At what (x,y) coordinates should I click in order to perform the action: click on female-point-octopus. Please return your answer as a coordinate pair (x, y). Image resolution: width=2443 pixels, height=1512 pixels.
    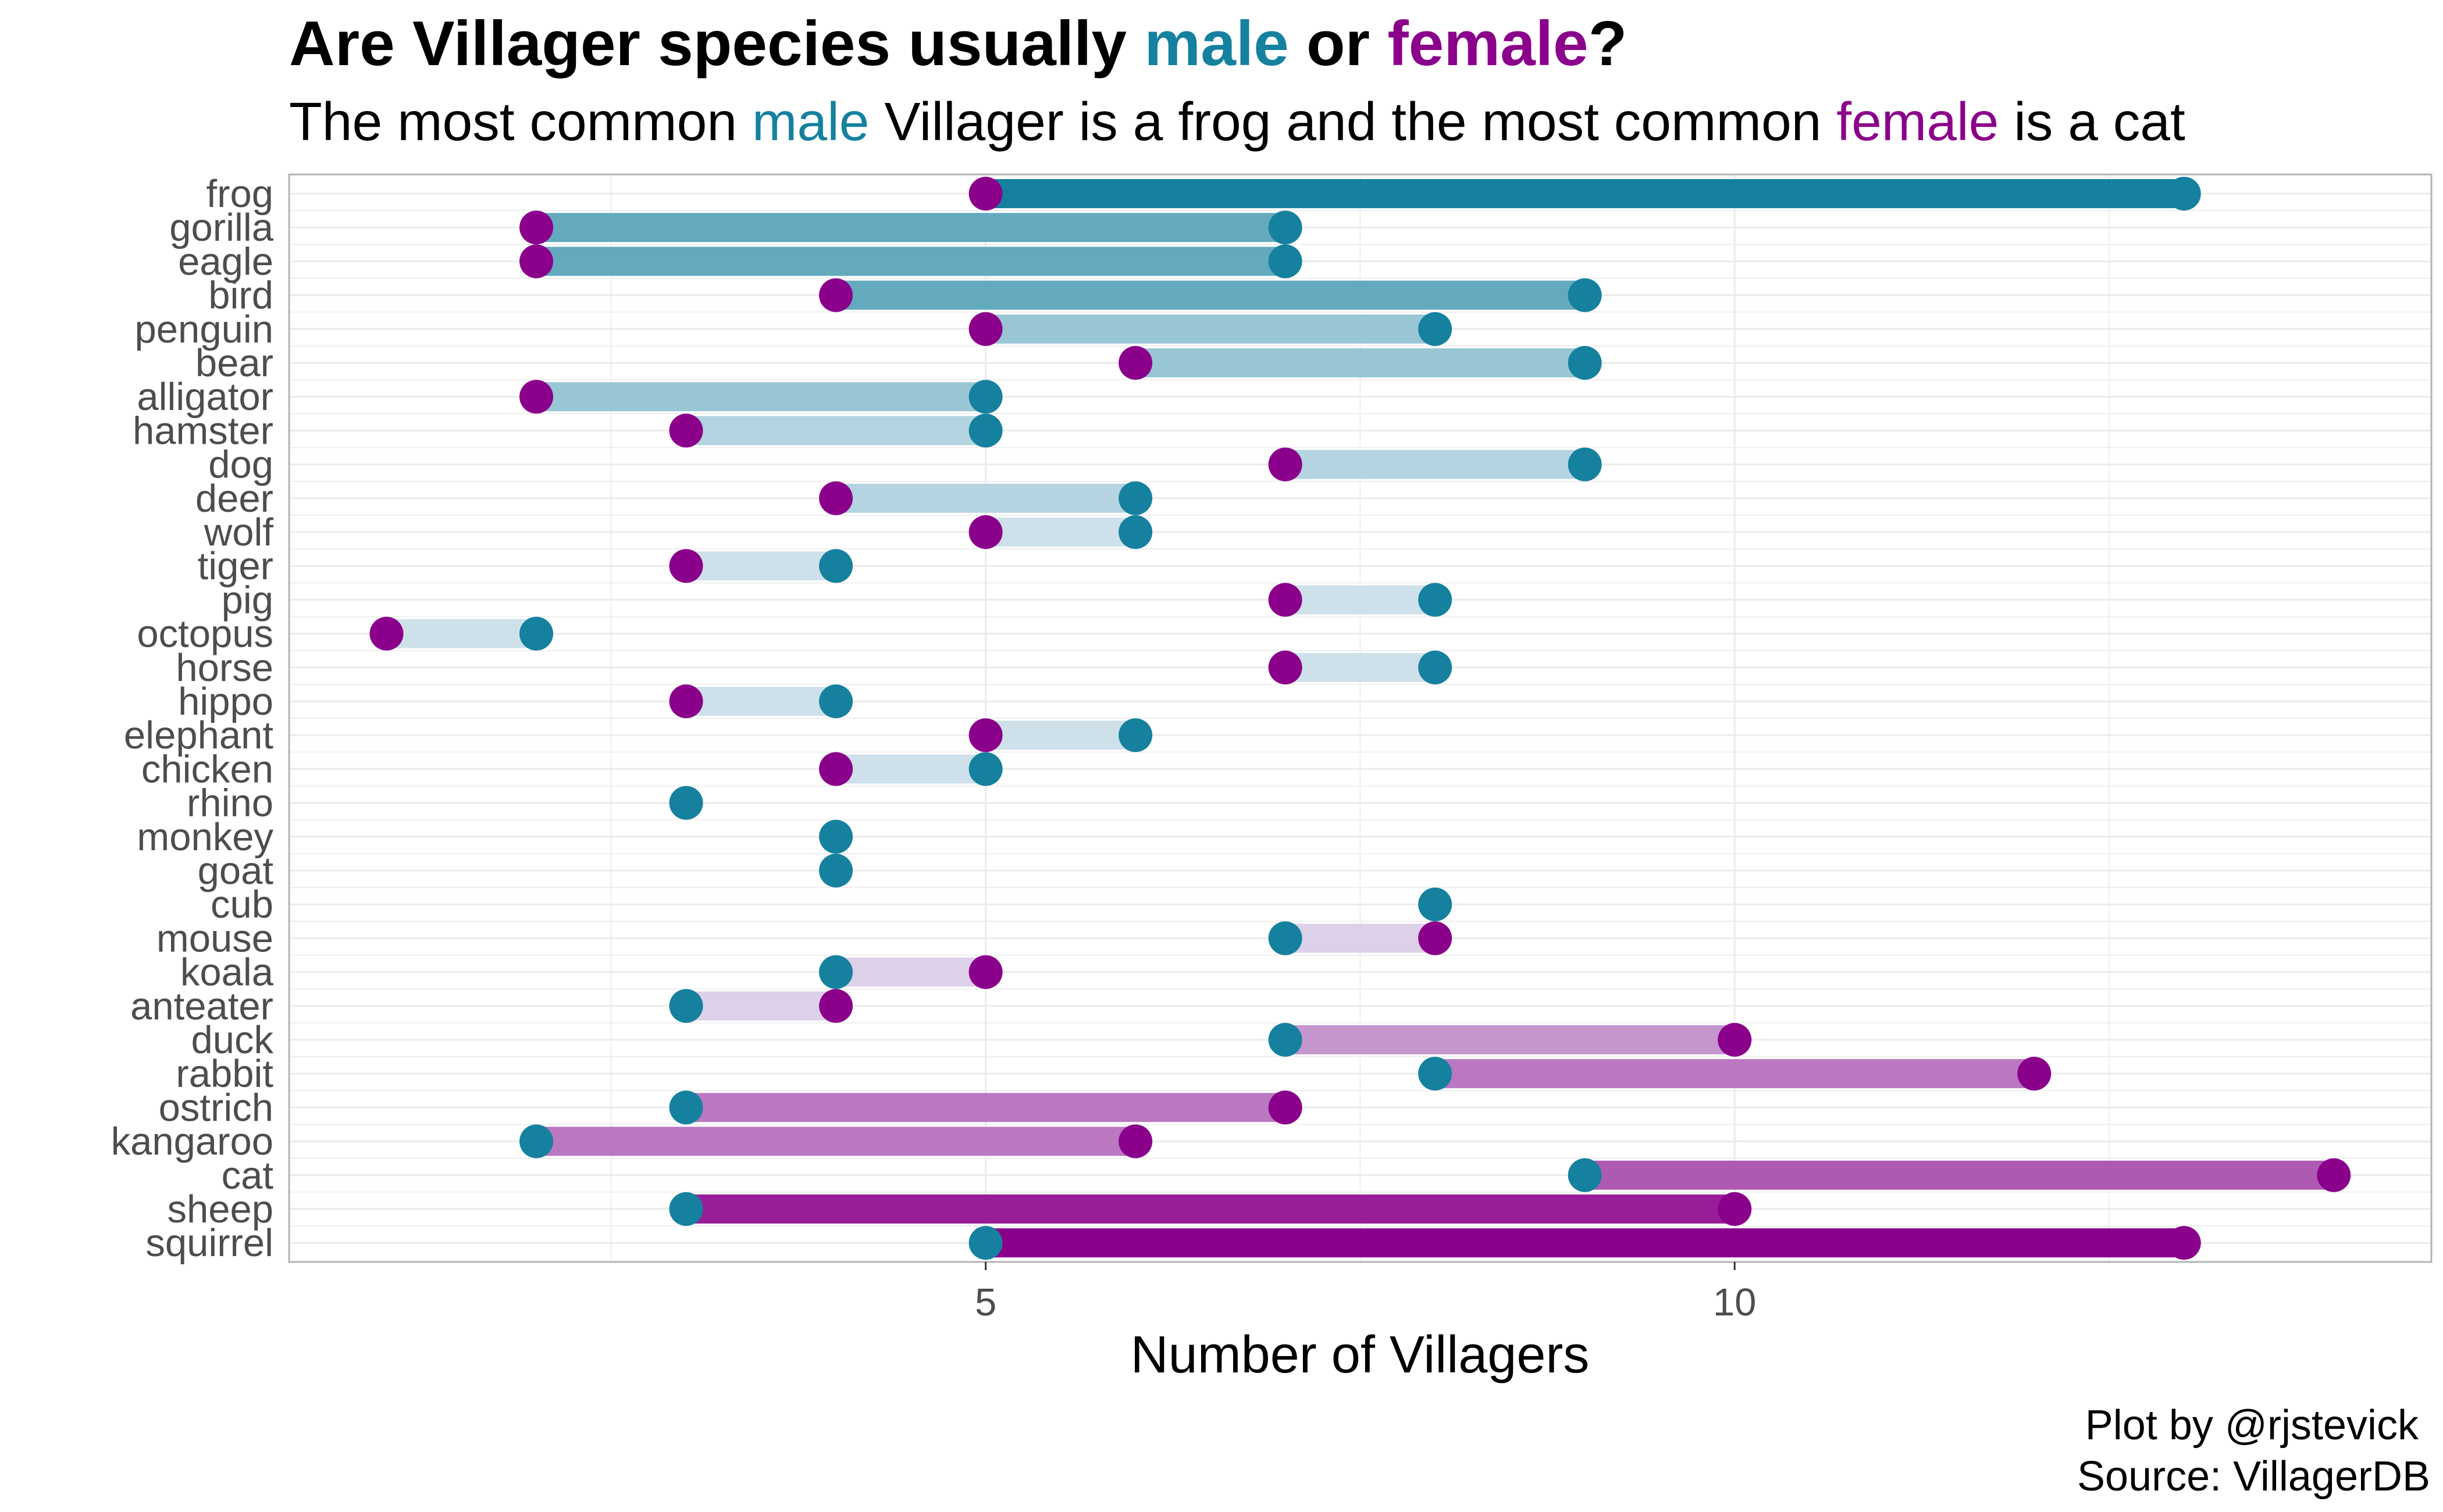
    Looking at the image, I should click on (386, 633).